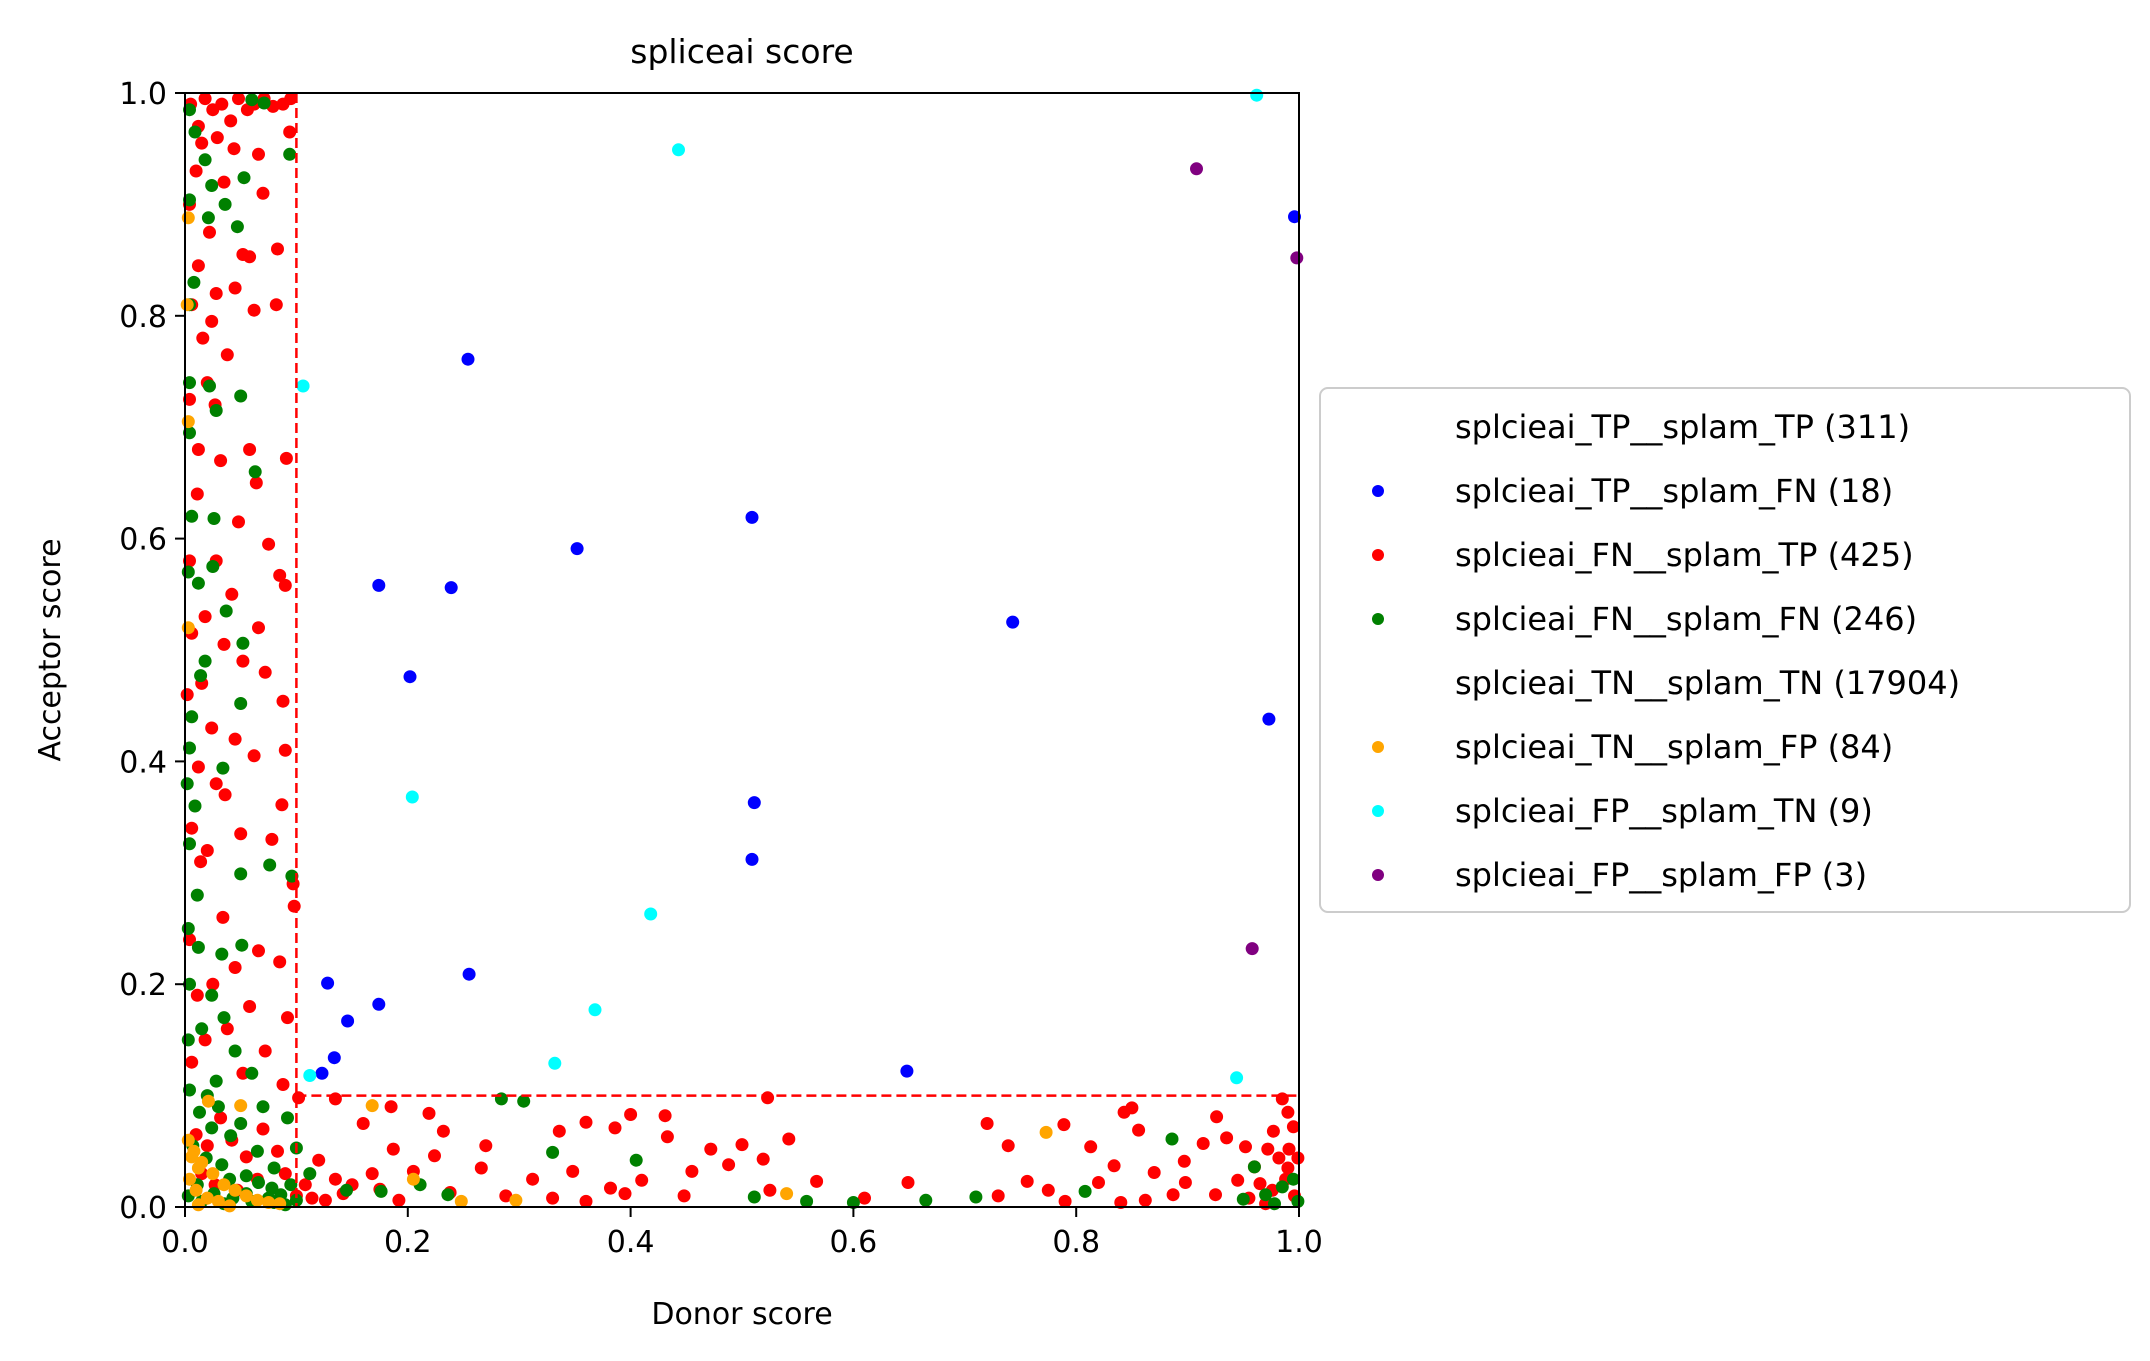 Image resolution: width=2150 pixels, height=1361 pixels. What do you see at coordinates (143, 317) in the screenshot?
I see `y-tick-label: 0.8` at bounding box center [143, 317].